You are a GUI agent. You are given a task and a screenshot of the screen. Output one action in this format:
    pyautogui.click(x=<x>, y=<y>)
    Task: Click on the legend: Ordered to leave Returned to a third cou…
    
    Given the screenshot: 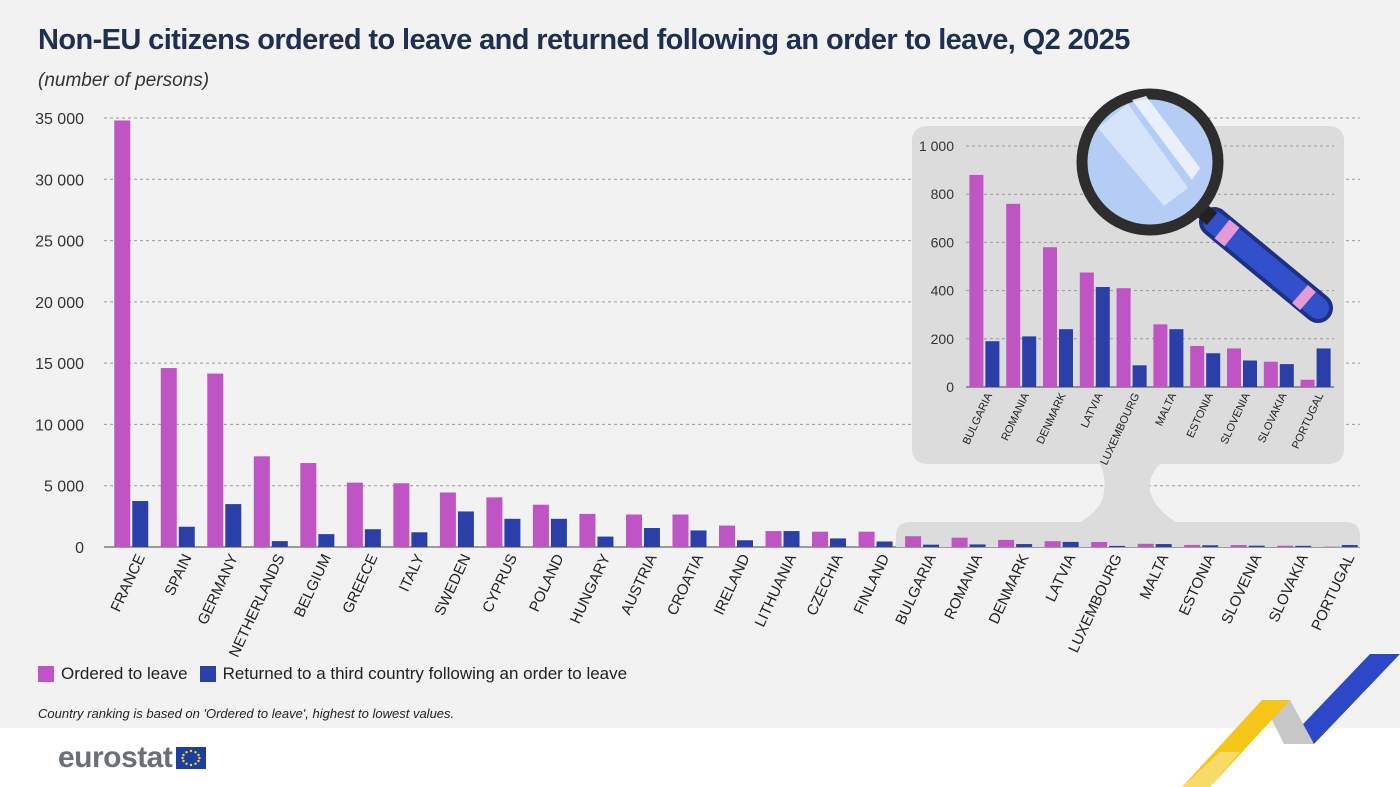 What is the action you would take?
    pyautogui.click(x=338, y=674)
    